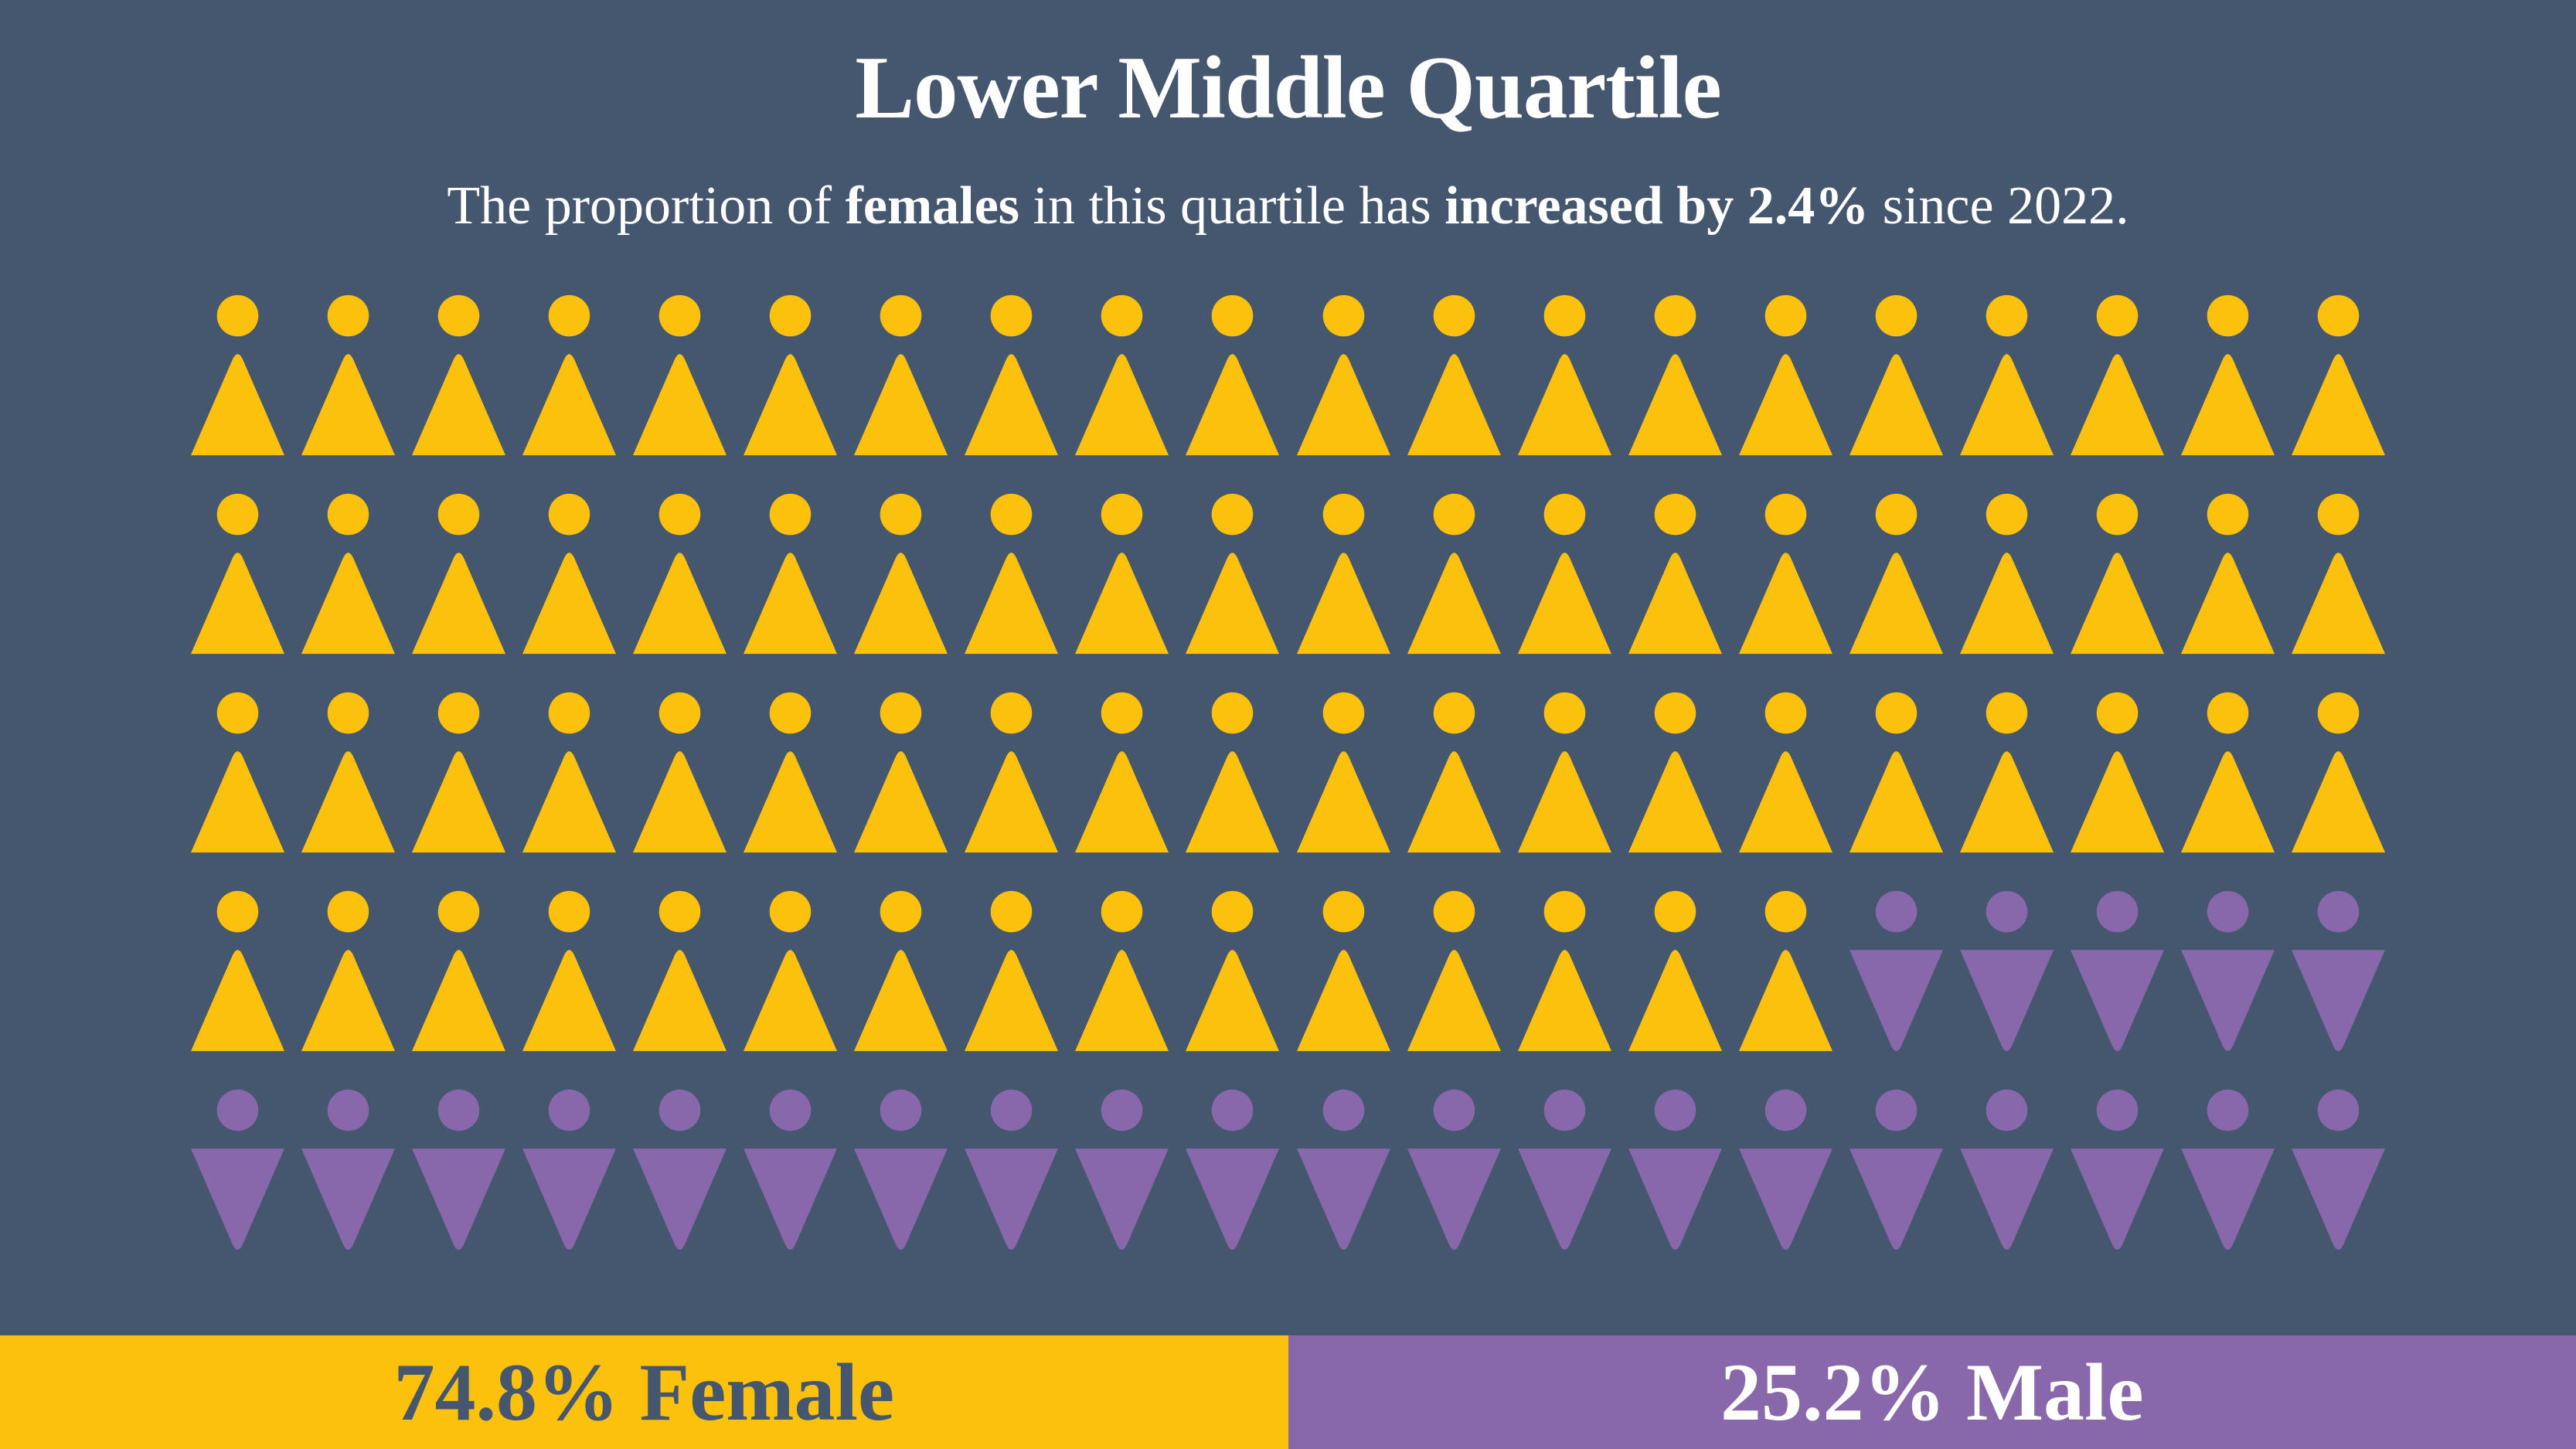  I want to click on legend-bars: 74.8% Female 25.2% Male, so click(1288, 1392).